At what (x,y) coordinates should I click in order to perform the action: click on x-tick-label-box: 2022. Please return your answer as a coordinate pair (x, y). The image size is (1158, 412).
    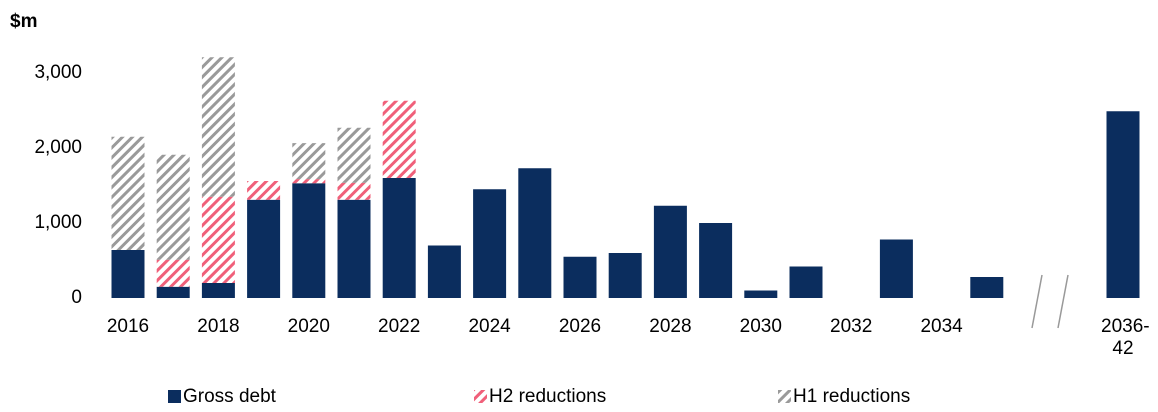
    Looking at the image, I should click on (399, 326).